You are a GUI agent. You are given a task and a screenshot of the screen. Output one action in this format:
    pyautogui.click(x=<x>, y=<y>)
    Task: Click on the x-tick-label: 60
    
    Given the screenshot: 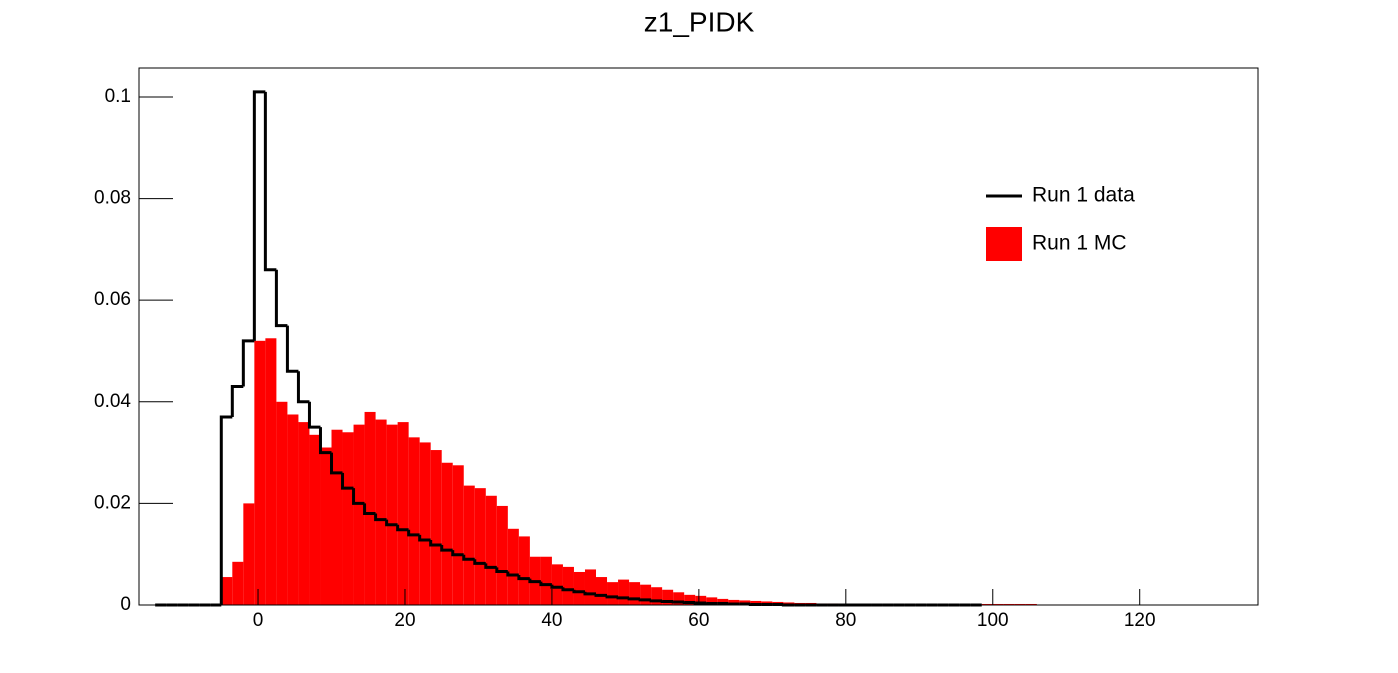 What is the action you would take?
    pyautogui.click(x=698, y=620)
    